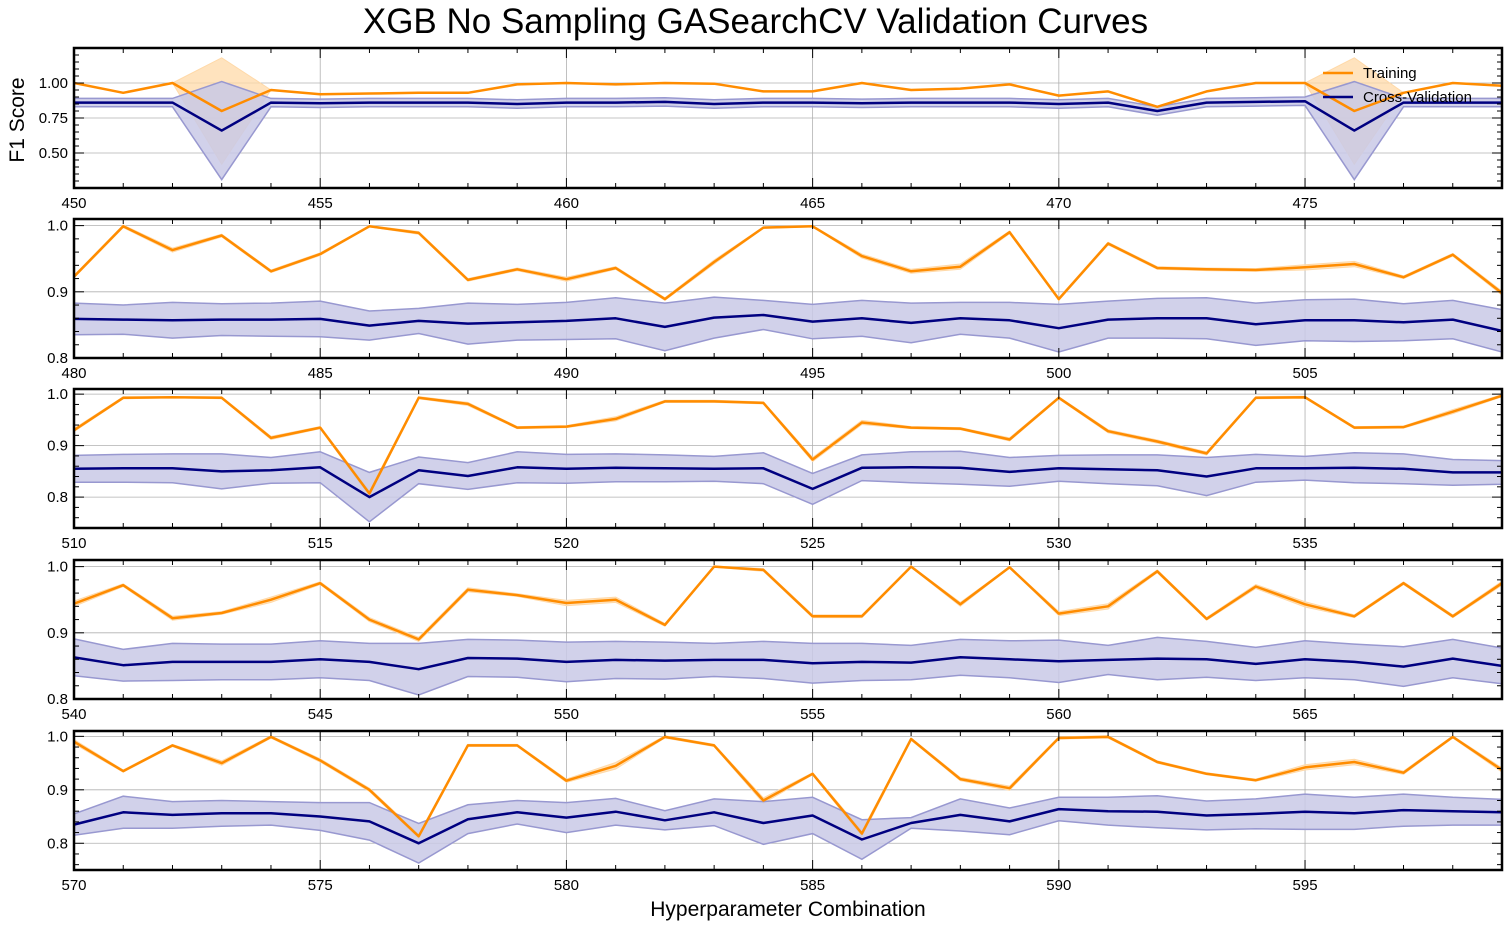 This screenshot has height=931, width=1511. What do you see at coordinates (73, 373) in the screenshot?
I see `x-tick-label: 480` at bounding box center [73, 373].